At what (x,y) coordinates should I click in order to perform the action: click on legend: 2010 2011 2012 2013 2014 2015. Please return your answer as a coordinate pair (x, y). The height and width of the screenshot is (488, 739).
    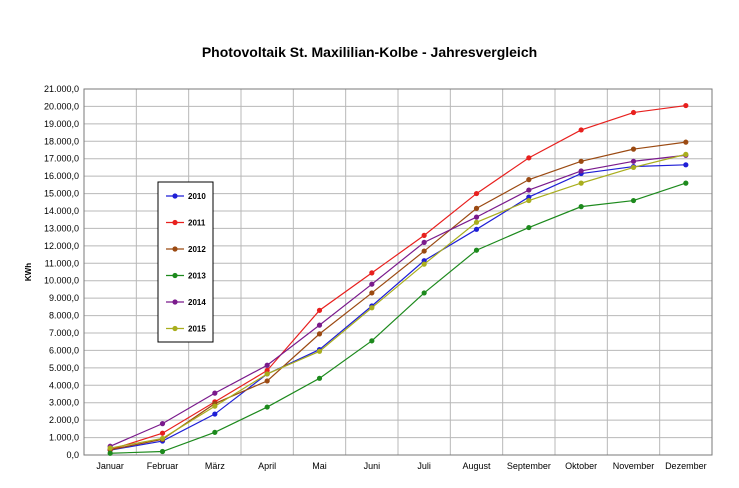
    Looking at the image, I should click on (185, 262).